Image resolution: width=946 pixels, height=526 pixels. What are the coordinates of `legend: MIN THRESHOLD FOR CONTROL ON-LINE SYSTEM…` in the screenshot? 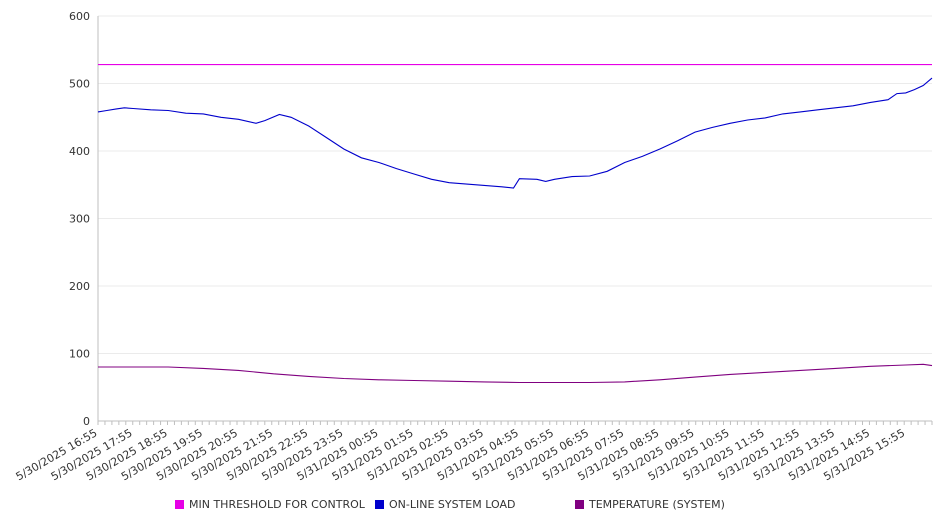 It's located at (473, 507).